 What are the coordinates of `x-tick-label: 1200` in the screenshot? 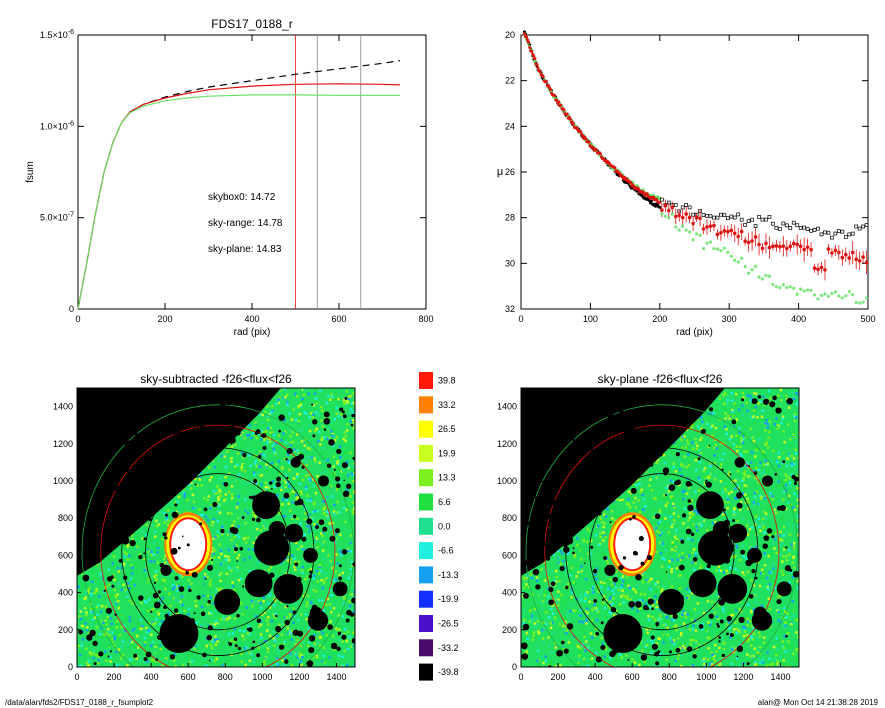 It's located at (299, 677).